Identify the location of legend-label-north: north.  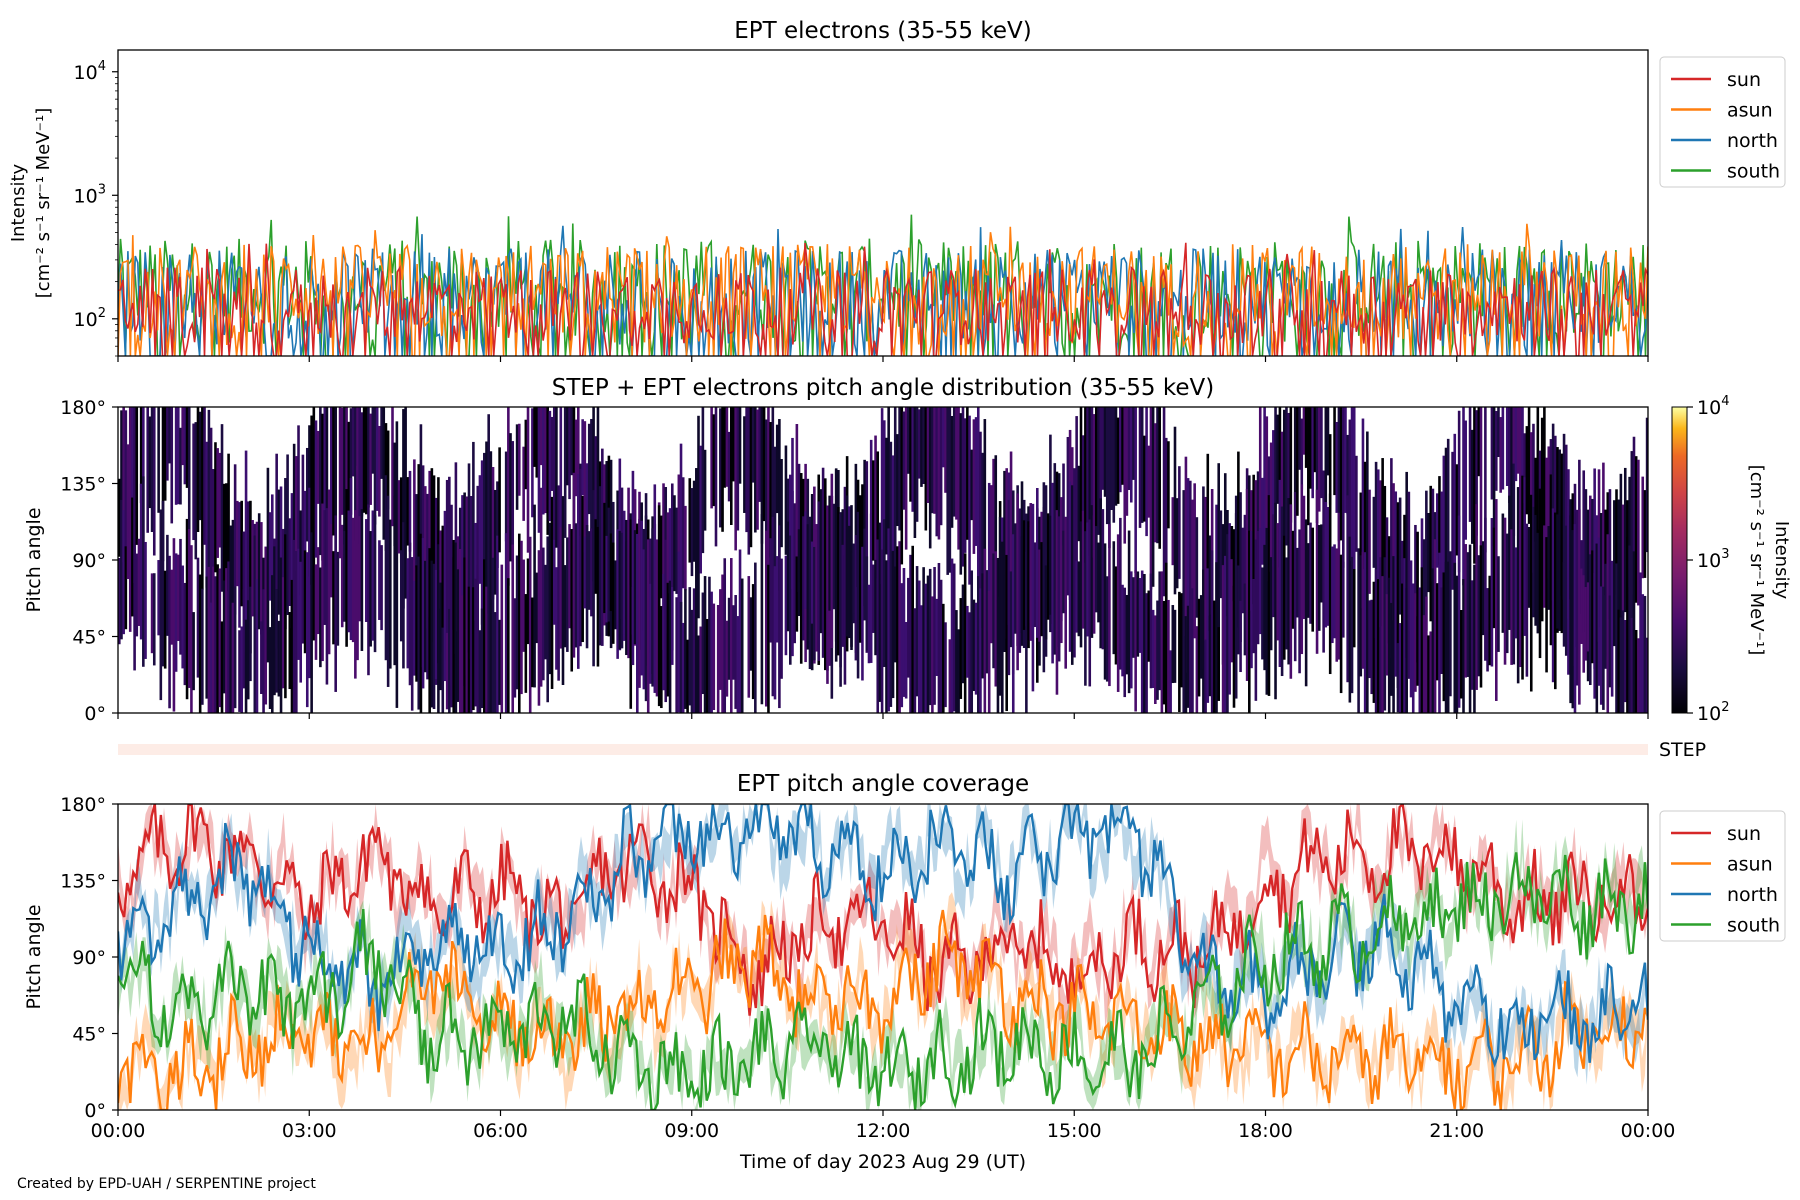
(1752, 895).